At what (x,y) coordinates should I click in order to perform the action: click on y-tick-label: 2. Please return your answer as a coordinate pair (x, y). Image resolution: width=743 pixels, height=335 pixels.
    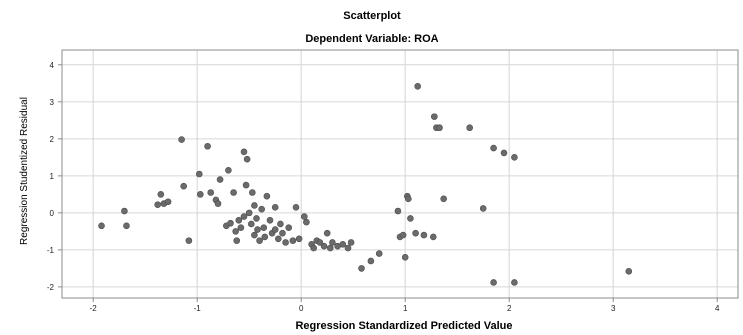
    Looking at the image, I should click on (52, 139).